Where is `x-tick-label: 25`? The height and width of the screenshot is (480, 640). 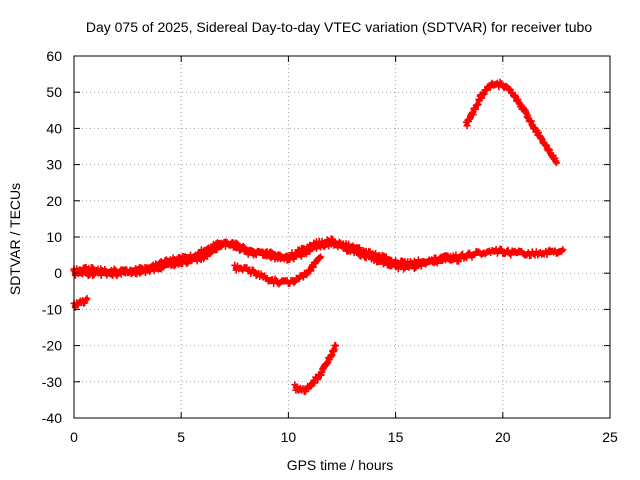 x-tick-label: 25 is located at coordinates (610, 437).